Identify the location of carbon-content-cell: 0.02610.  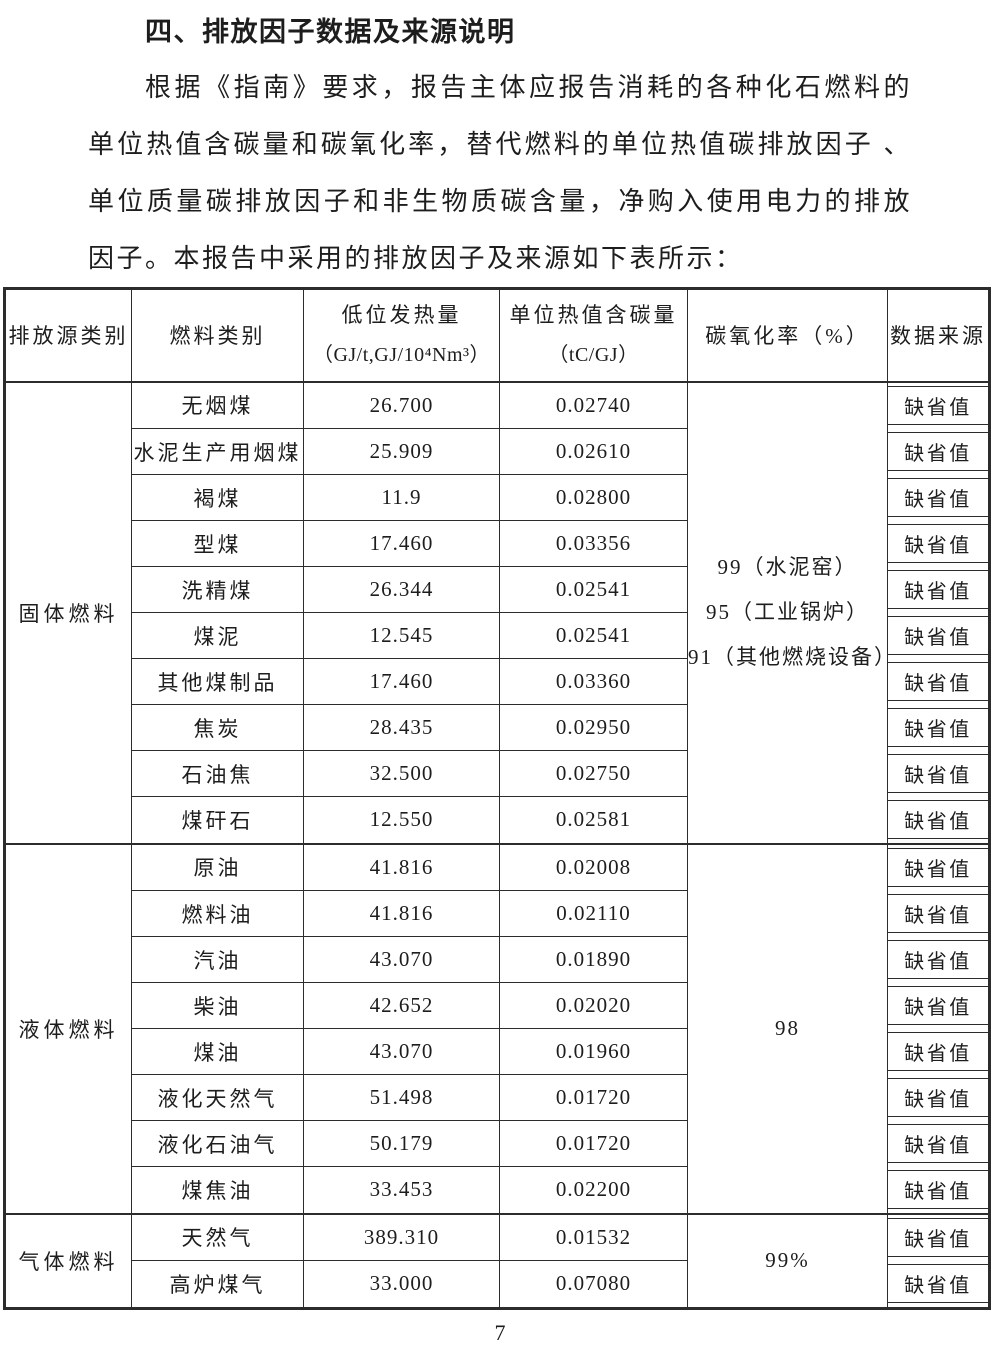
(593, 451).